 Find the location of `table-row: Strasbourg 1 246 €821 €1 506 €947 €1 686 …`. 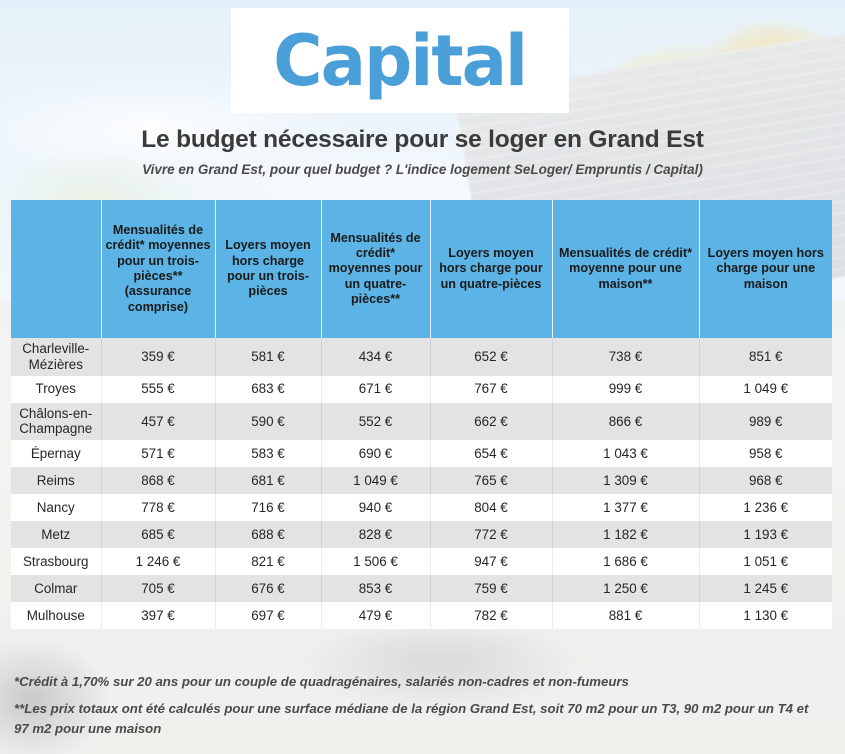

table-row: Strasbourg 1 246 €821 €1 506 €947 €1 686 … is located at coordinates (421, 562).